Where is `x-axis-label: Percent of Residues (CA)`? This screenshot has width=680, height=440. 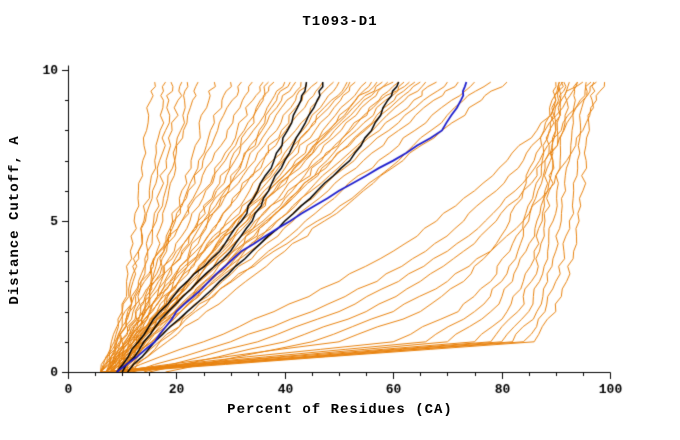
x-axis-label: Percent of Residues (CA) is located at coordinates (340, 410).